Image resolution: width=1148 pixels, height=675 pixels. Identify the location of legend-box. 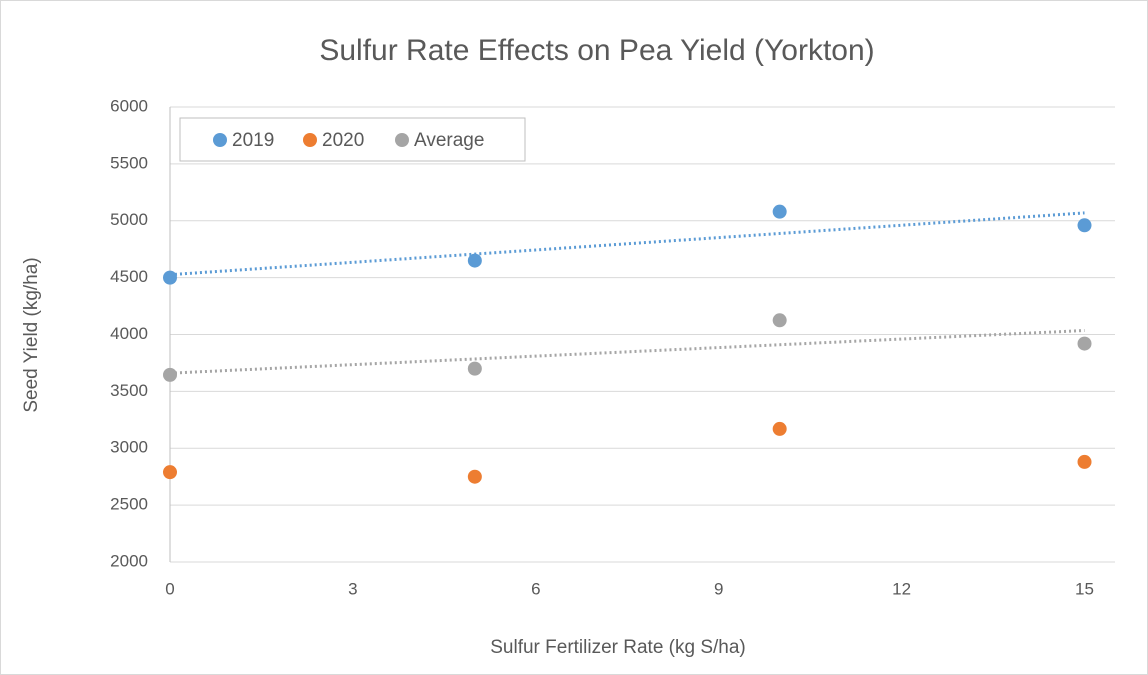
(352, 139).